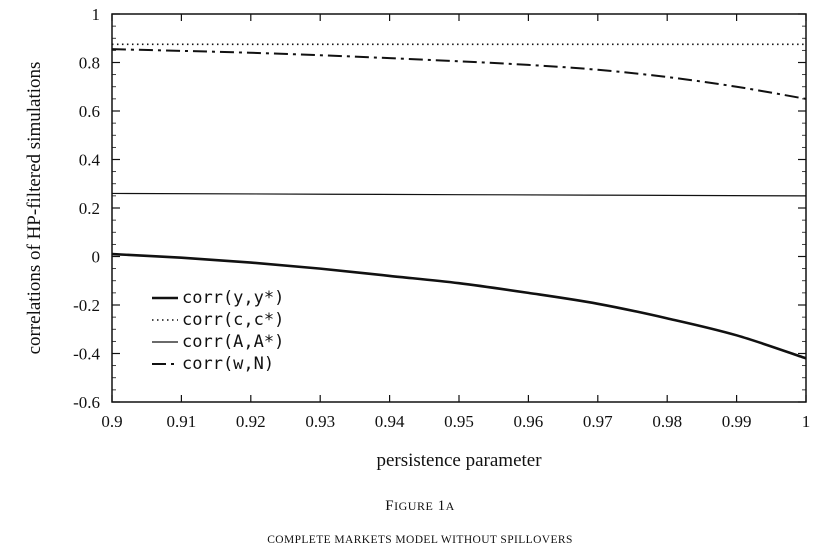 The width and height of the screenshot is (840, 559). I want to click on y-tick-label: 0.8, so click(89, 63).